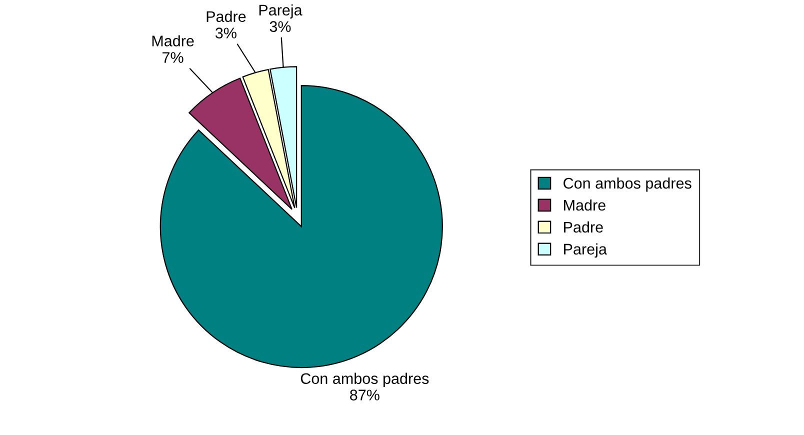  I want to click on data-label: 7%, so click(173, 57).